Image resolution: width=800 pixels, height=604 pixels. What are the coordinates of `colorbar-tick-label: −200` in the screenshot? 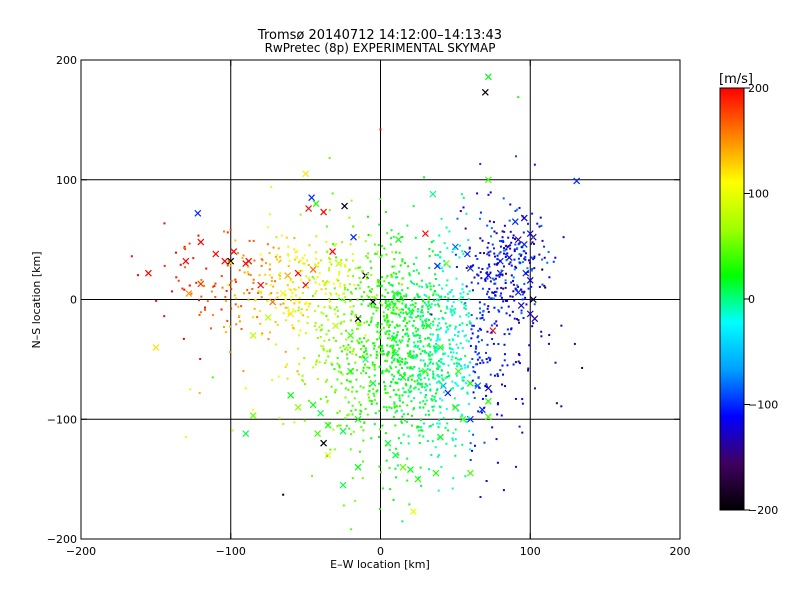 It's located at (763, 510).